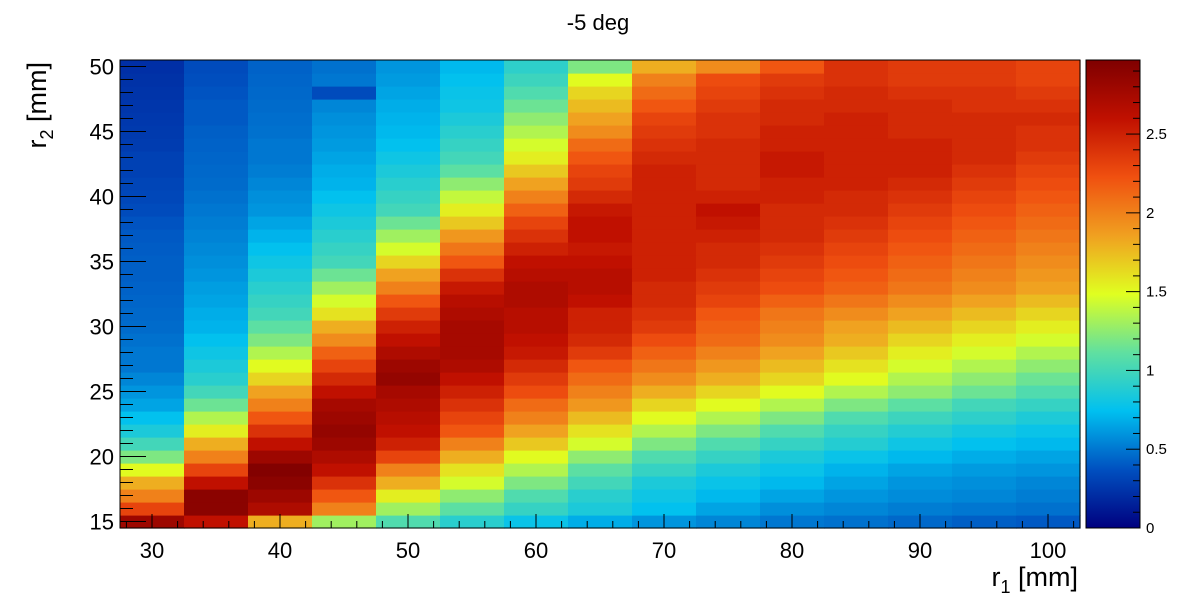 This screenshot has height=600, width=1200. I want to click on x-tick-label: 30, so click(152, 550).